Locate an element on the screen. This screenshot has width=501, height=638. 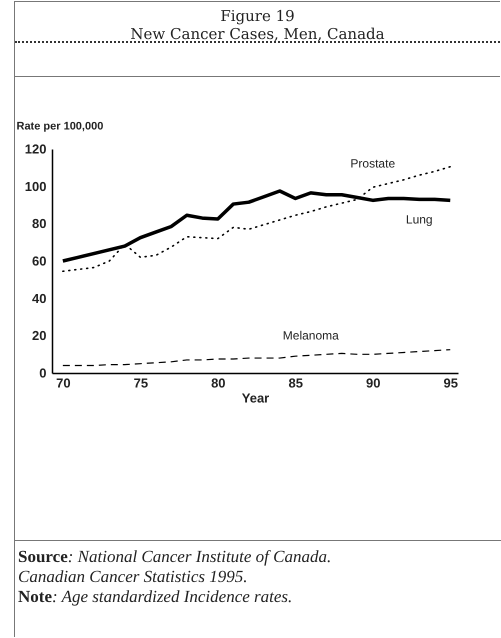
x-tick-label: 85 is located at coordinates (296, 383).